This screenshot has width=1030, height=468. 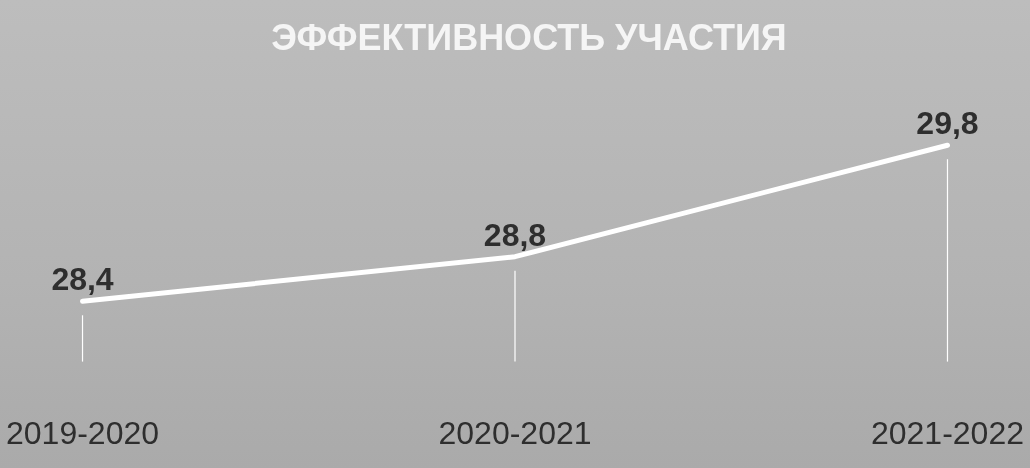 I want to click on chart-title: ЭФФЕКТИВНОСТЬ УЧАСТИЯ, so click(x=529, y=37).